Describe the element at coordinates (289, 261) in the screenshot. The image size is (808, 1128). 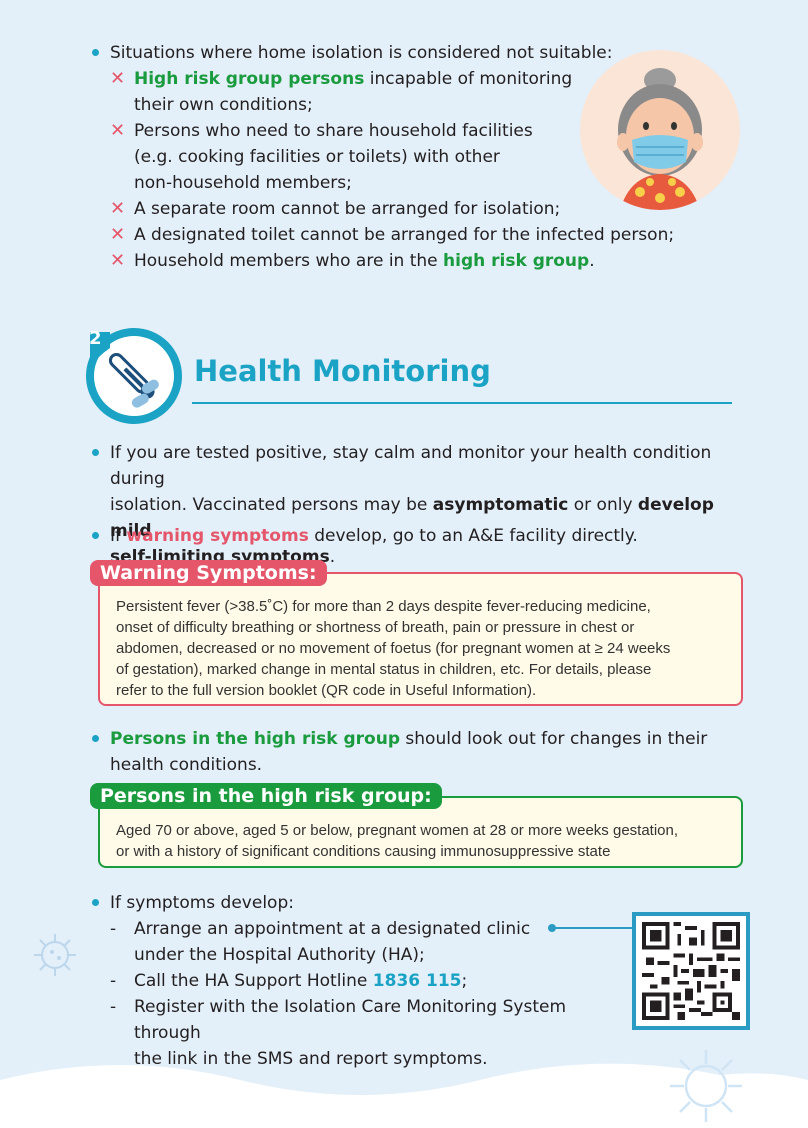
I see `item-text: Household members who are in the` at that location.